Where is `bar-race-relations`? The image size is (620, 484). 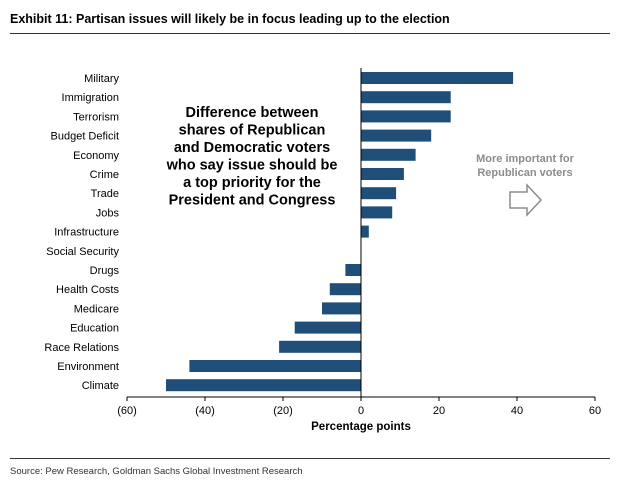
bar-race-relations is located at coordinates (320, 346).